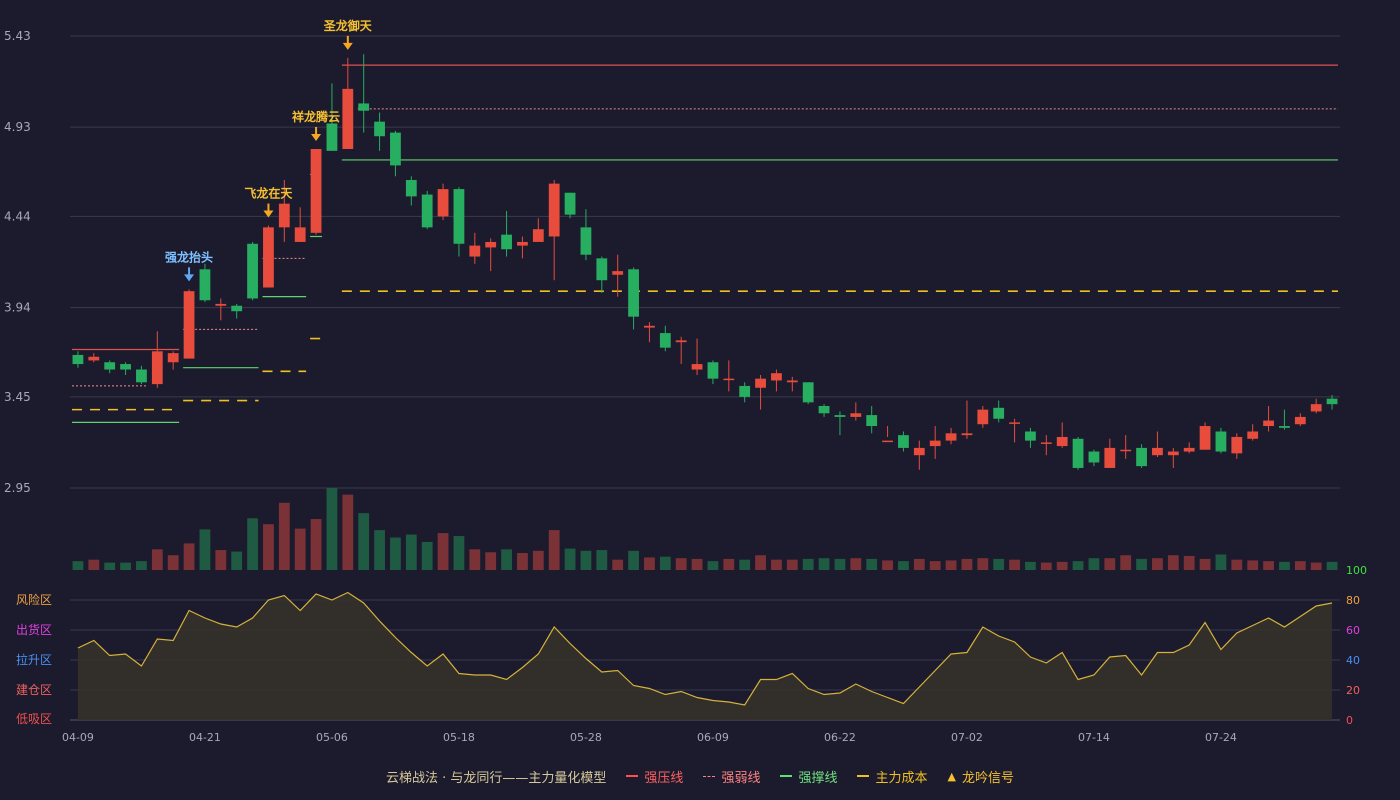 Image resolution: width=1400 pixels, height=800 pixels. What do you see at coordinates (1349, 720) in the screenshot?
I see `oscillator-tick-label: 0` at bounding box center [1349, 720].